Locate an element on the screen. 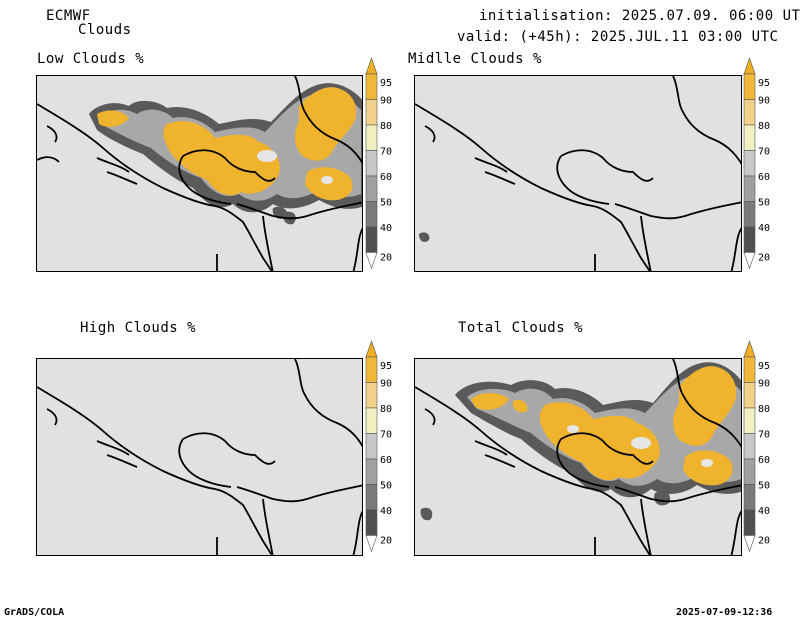 Image resolution: width=800 pixels, height=621 pixels. colorbar-high: 95 90 80 70 60 50 40 20 is located at coordinates (387, 456).